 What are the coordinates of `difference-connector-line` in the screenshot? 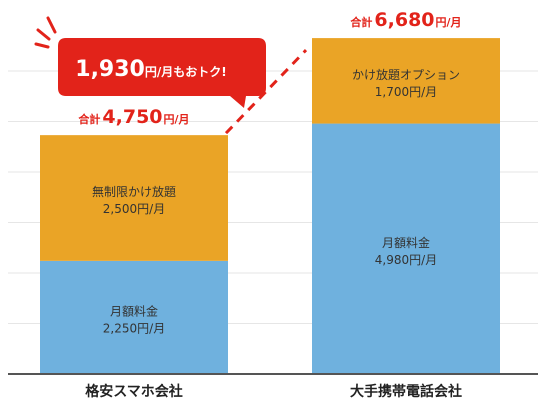 It's located at (266, 92).